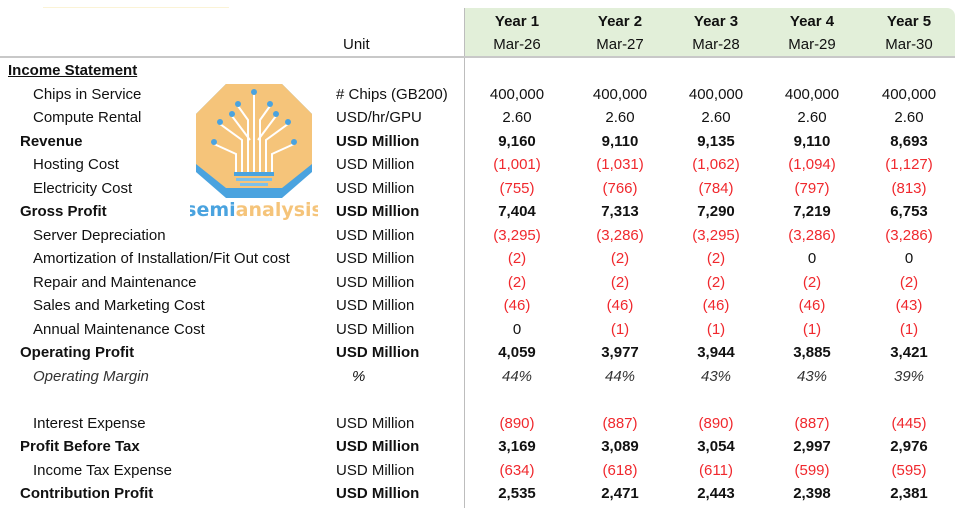  Describe the element at coordinates (620, 211) in the screenshot. I see `cell-year-2: 7,313` at that location.